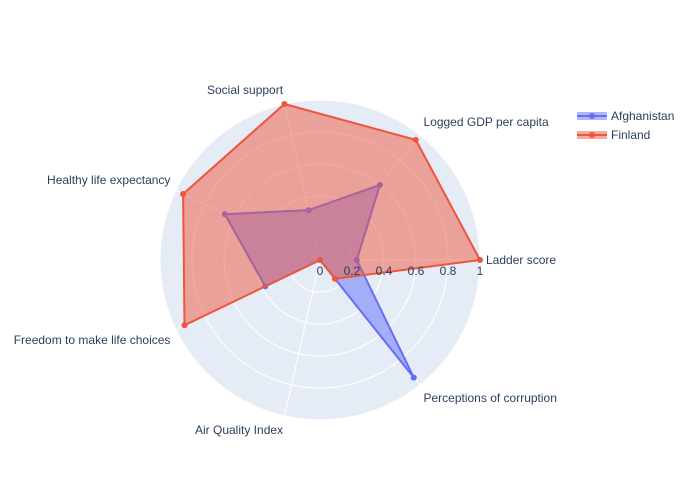  Describe the element at coordinates (448, 271) in the screenshot. I see `radial-tick-label: 0.8` at that location.